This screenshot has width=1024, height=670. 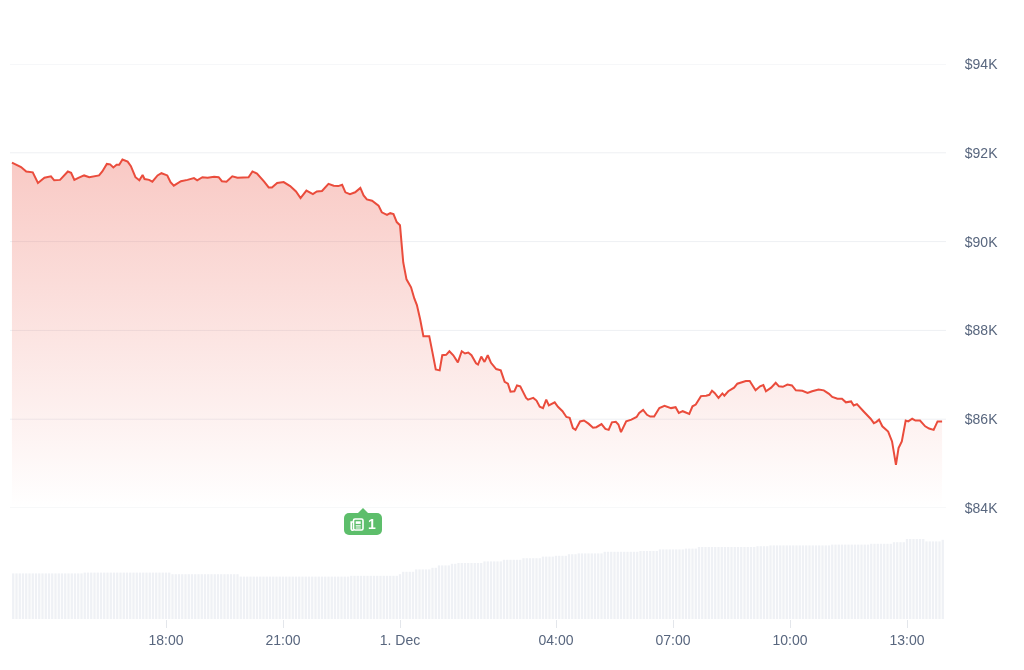 I want to click on x-tick-label: 10:00, so click(x=790, y=639).